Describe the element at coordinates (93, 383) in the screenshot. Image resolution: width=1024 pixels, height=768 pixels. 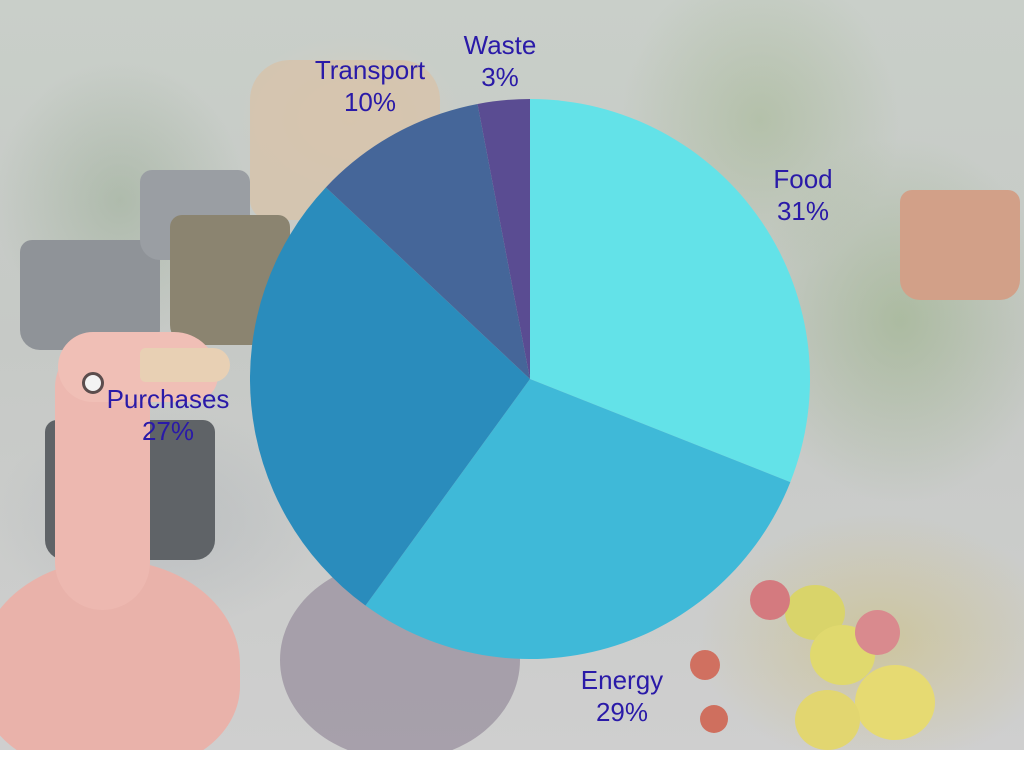
I see `flamingo-eye-shape` at that location.